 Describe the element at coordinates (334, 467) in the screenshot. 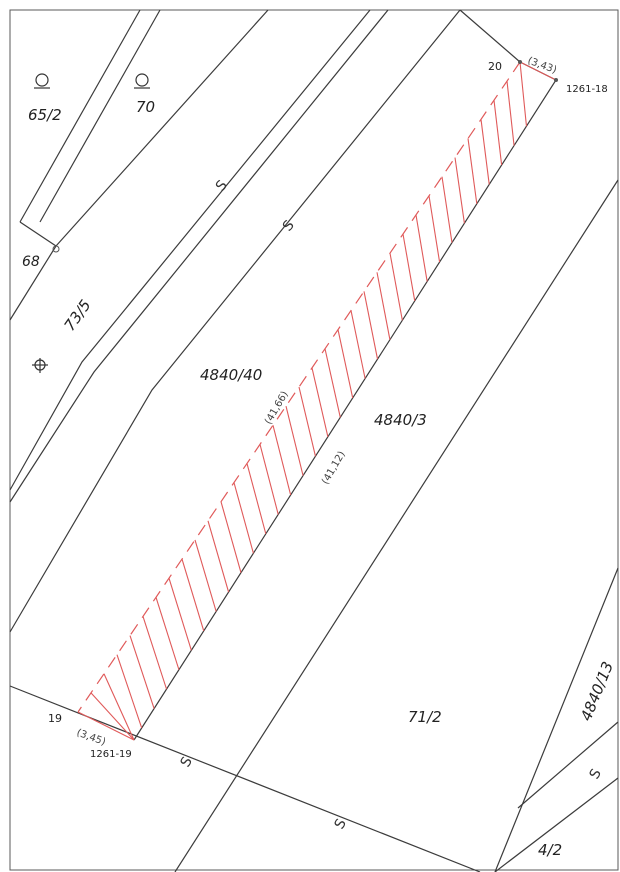

I see `measurement-right: (41,12)` at that location.